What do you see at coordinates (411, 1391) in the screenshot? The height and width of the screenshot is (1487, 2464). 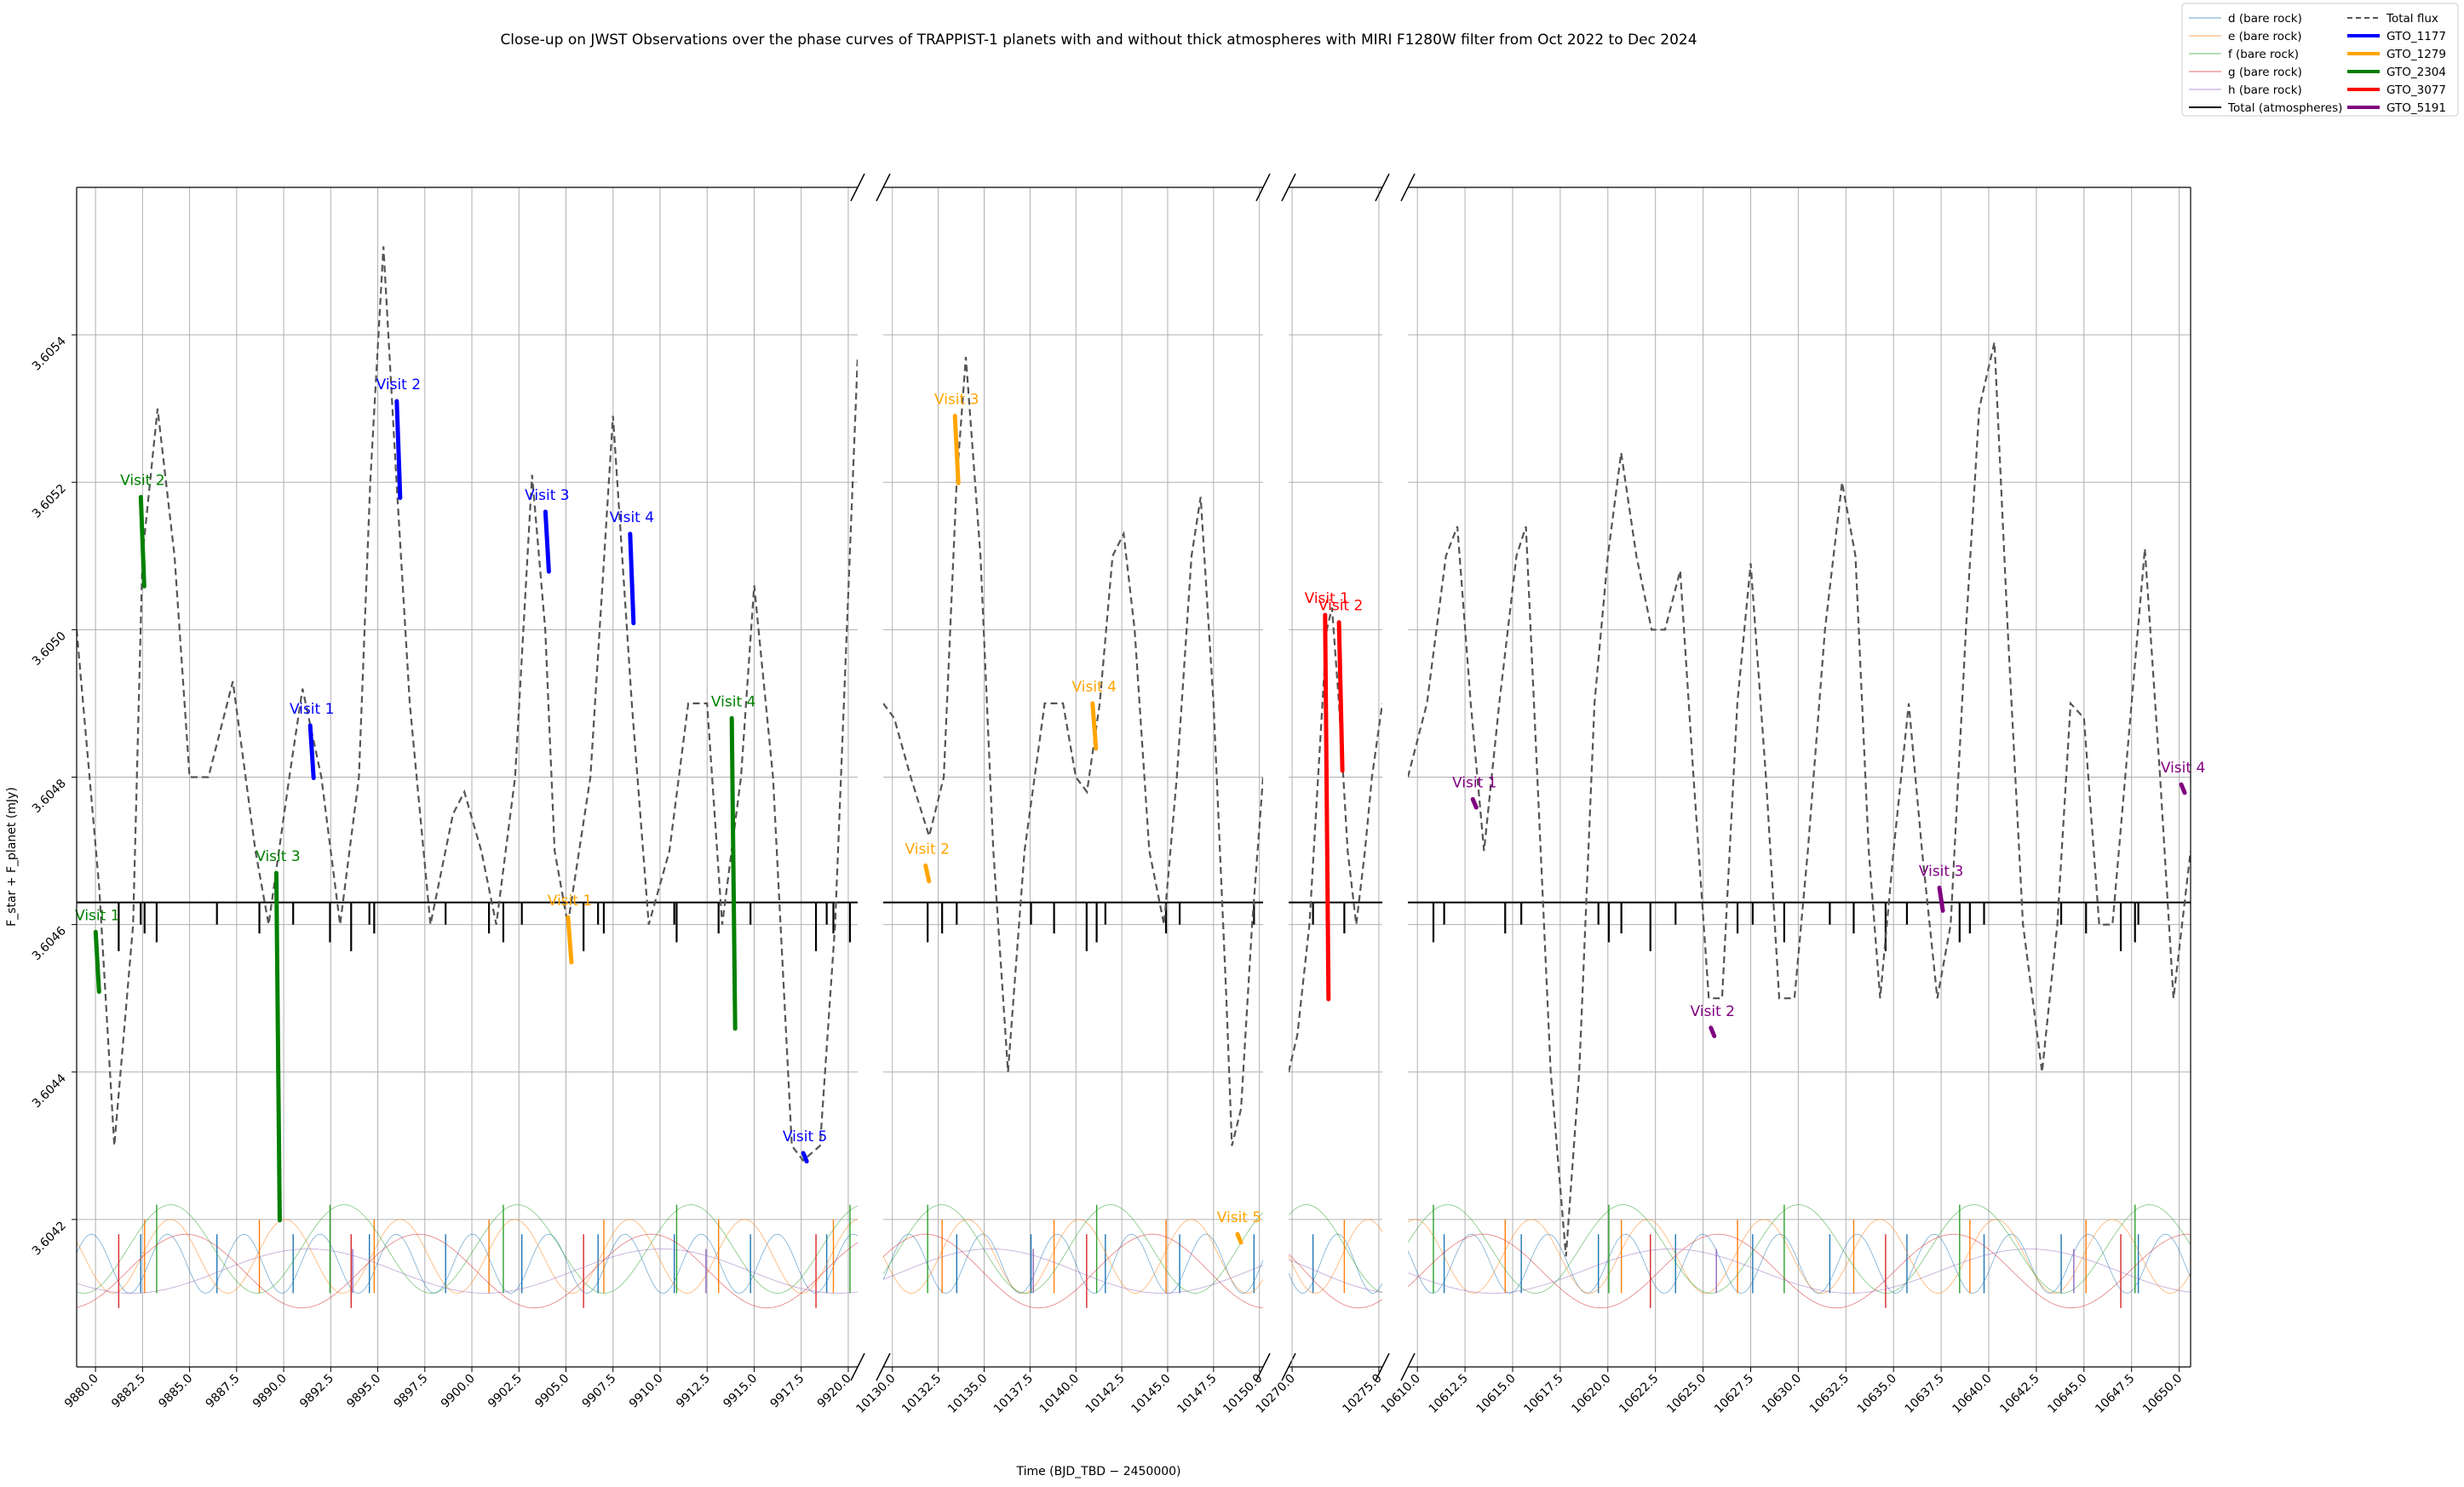 I see `x-tick-label: 9897.5` at bounding box center [411, 1391].